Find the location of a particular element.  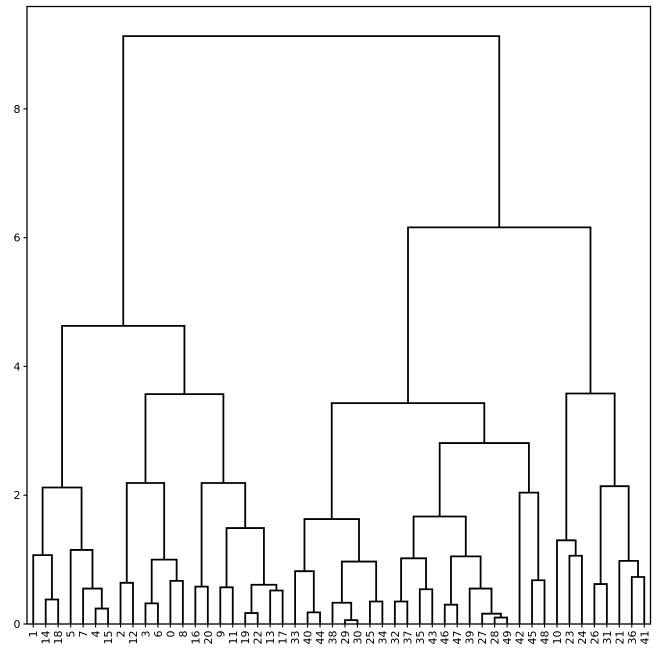

x-leaf-label: 33 is located at coordinates (295, 638).